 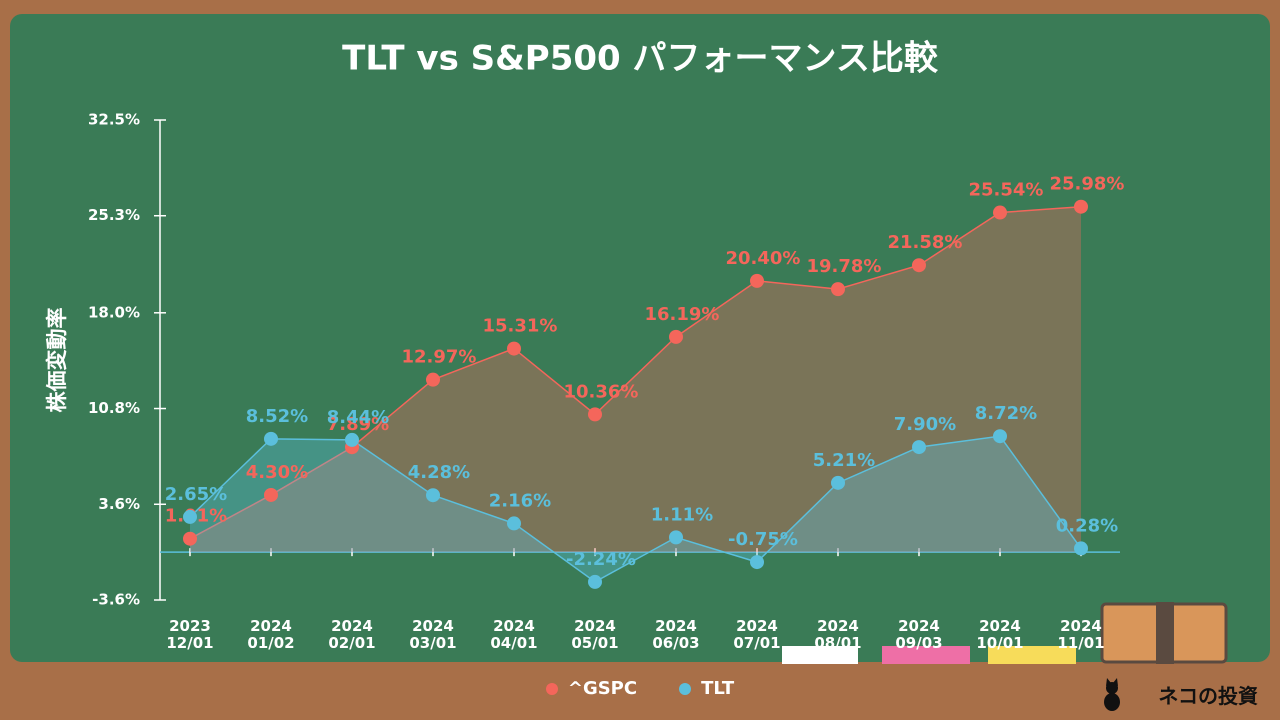 What do you see at coordinates (676, 634) in the screenshot?
I see `x-tick-label: 2024 06/03` at bounding box center [676, 634].